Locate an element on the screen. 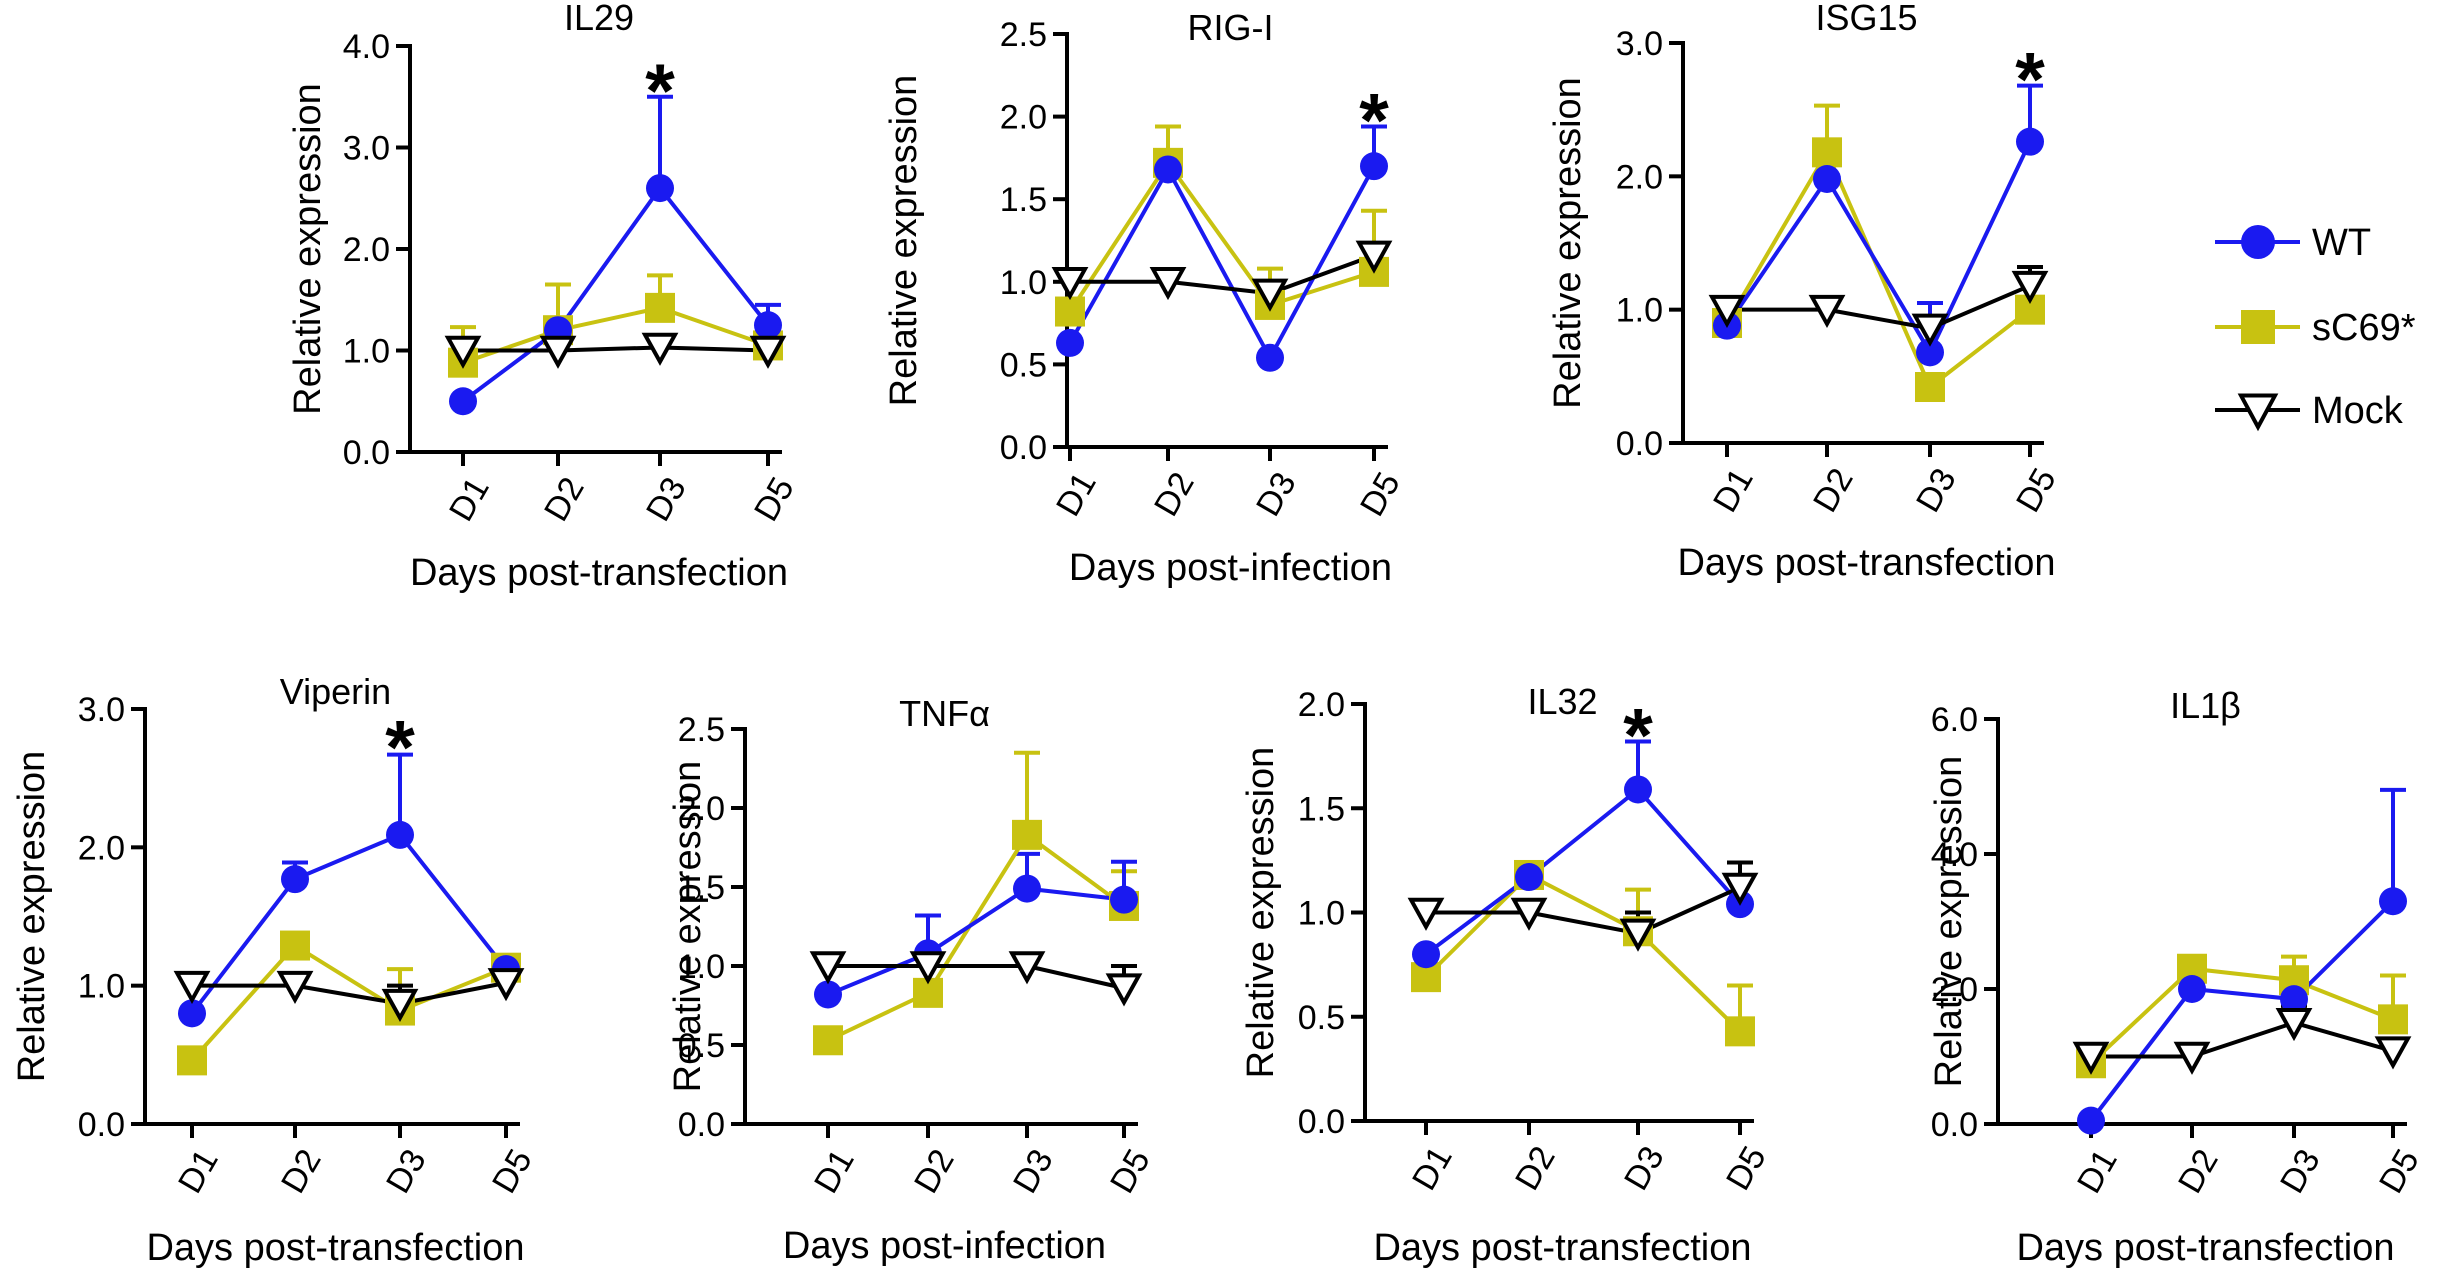 The height and width of the screenshot is (1276, 2452). legend: WT sC69* Mock is located at coordinates (2315, 327).